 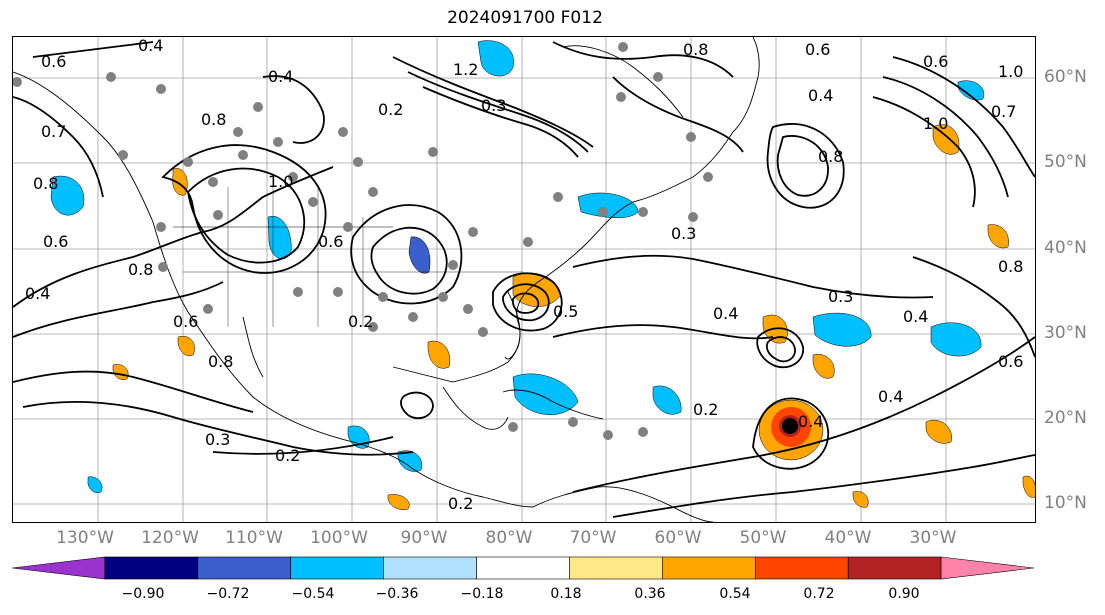 I want to click on colorbar-segments, so click(x=523, y=568).